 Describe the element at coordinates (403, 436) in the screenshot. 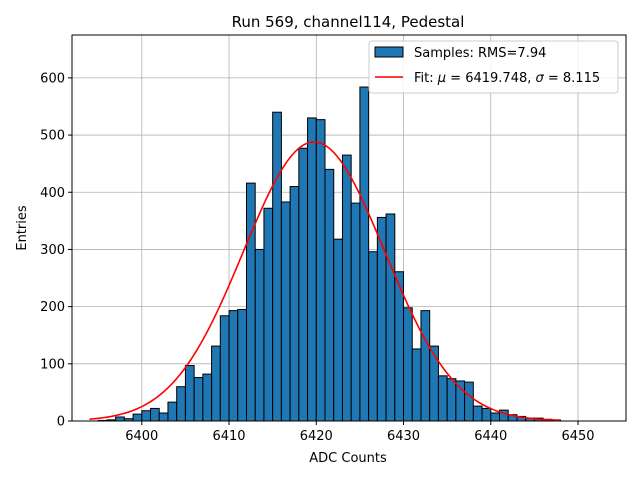

I see `x-tick-label: 6430` at that location.